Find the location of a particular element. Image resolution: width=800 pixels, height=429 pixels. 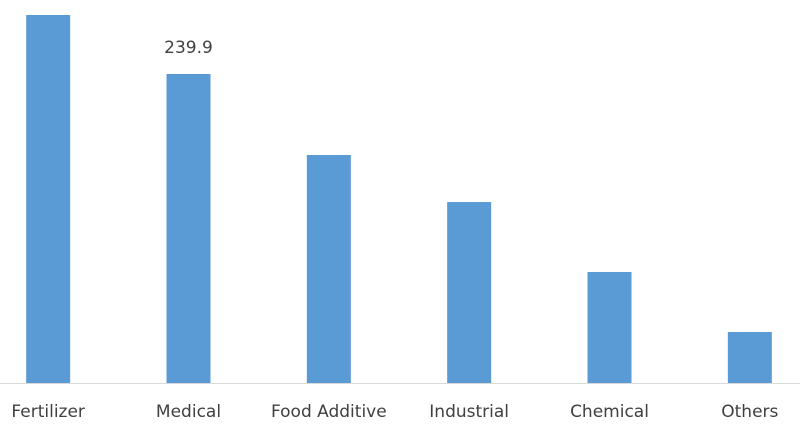

data-label: 239.9 is located at coordinates (188, 48).